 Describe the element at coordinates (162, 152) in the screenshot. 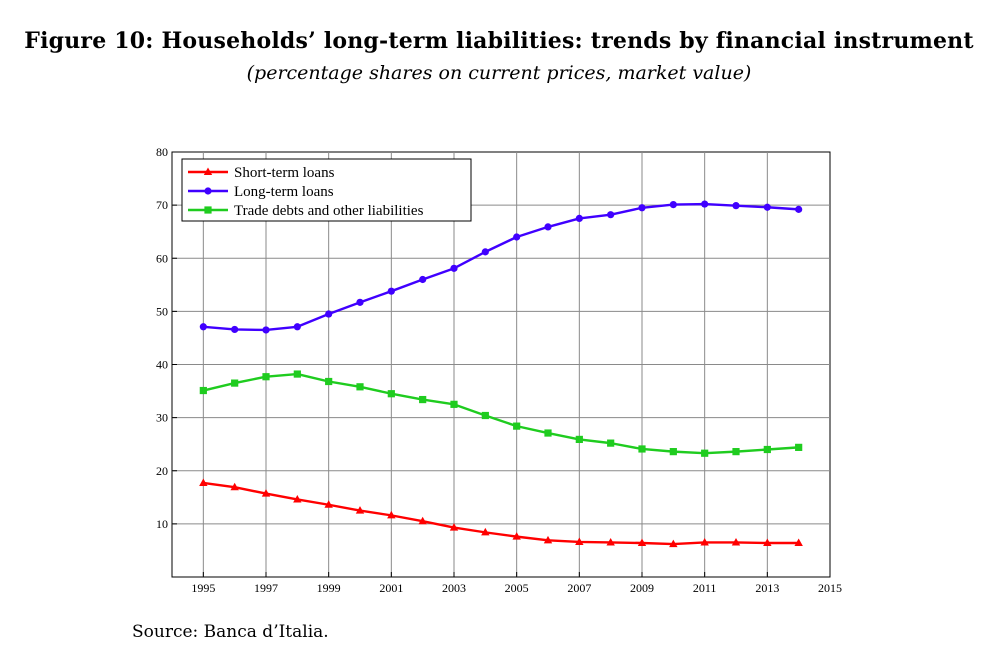

I see `y-tick-label: 80` at that location.